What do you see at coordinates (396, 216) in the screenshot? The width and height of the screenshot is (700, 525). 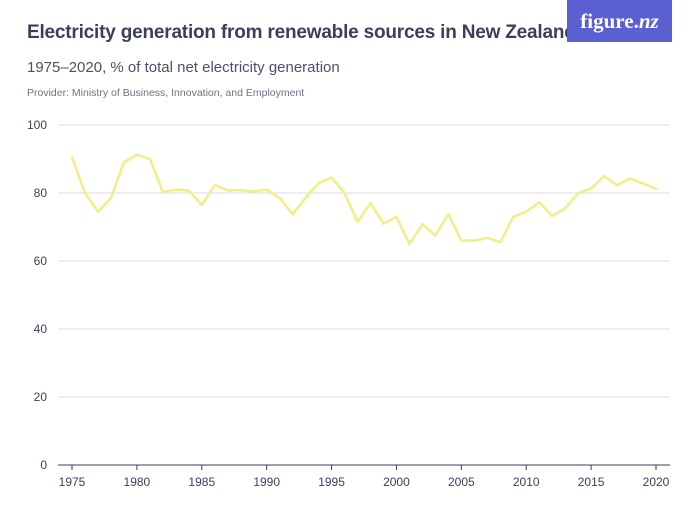 I see `data-point-2000` at bounding box center [396, 216].